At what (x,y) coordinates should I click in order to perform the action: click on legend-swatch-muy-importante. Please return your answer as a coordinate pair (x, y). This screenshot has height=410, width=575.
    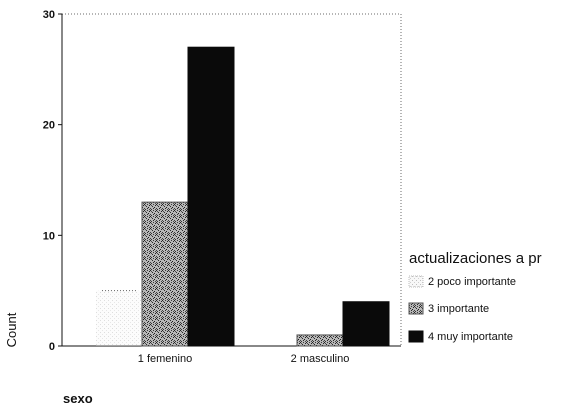
    Looking at the image, I should click on (416, 336).